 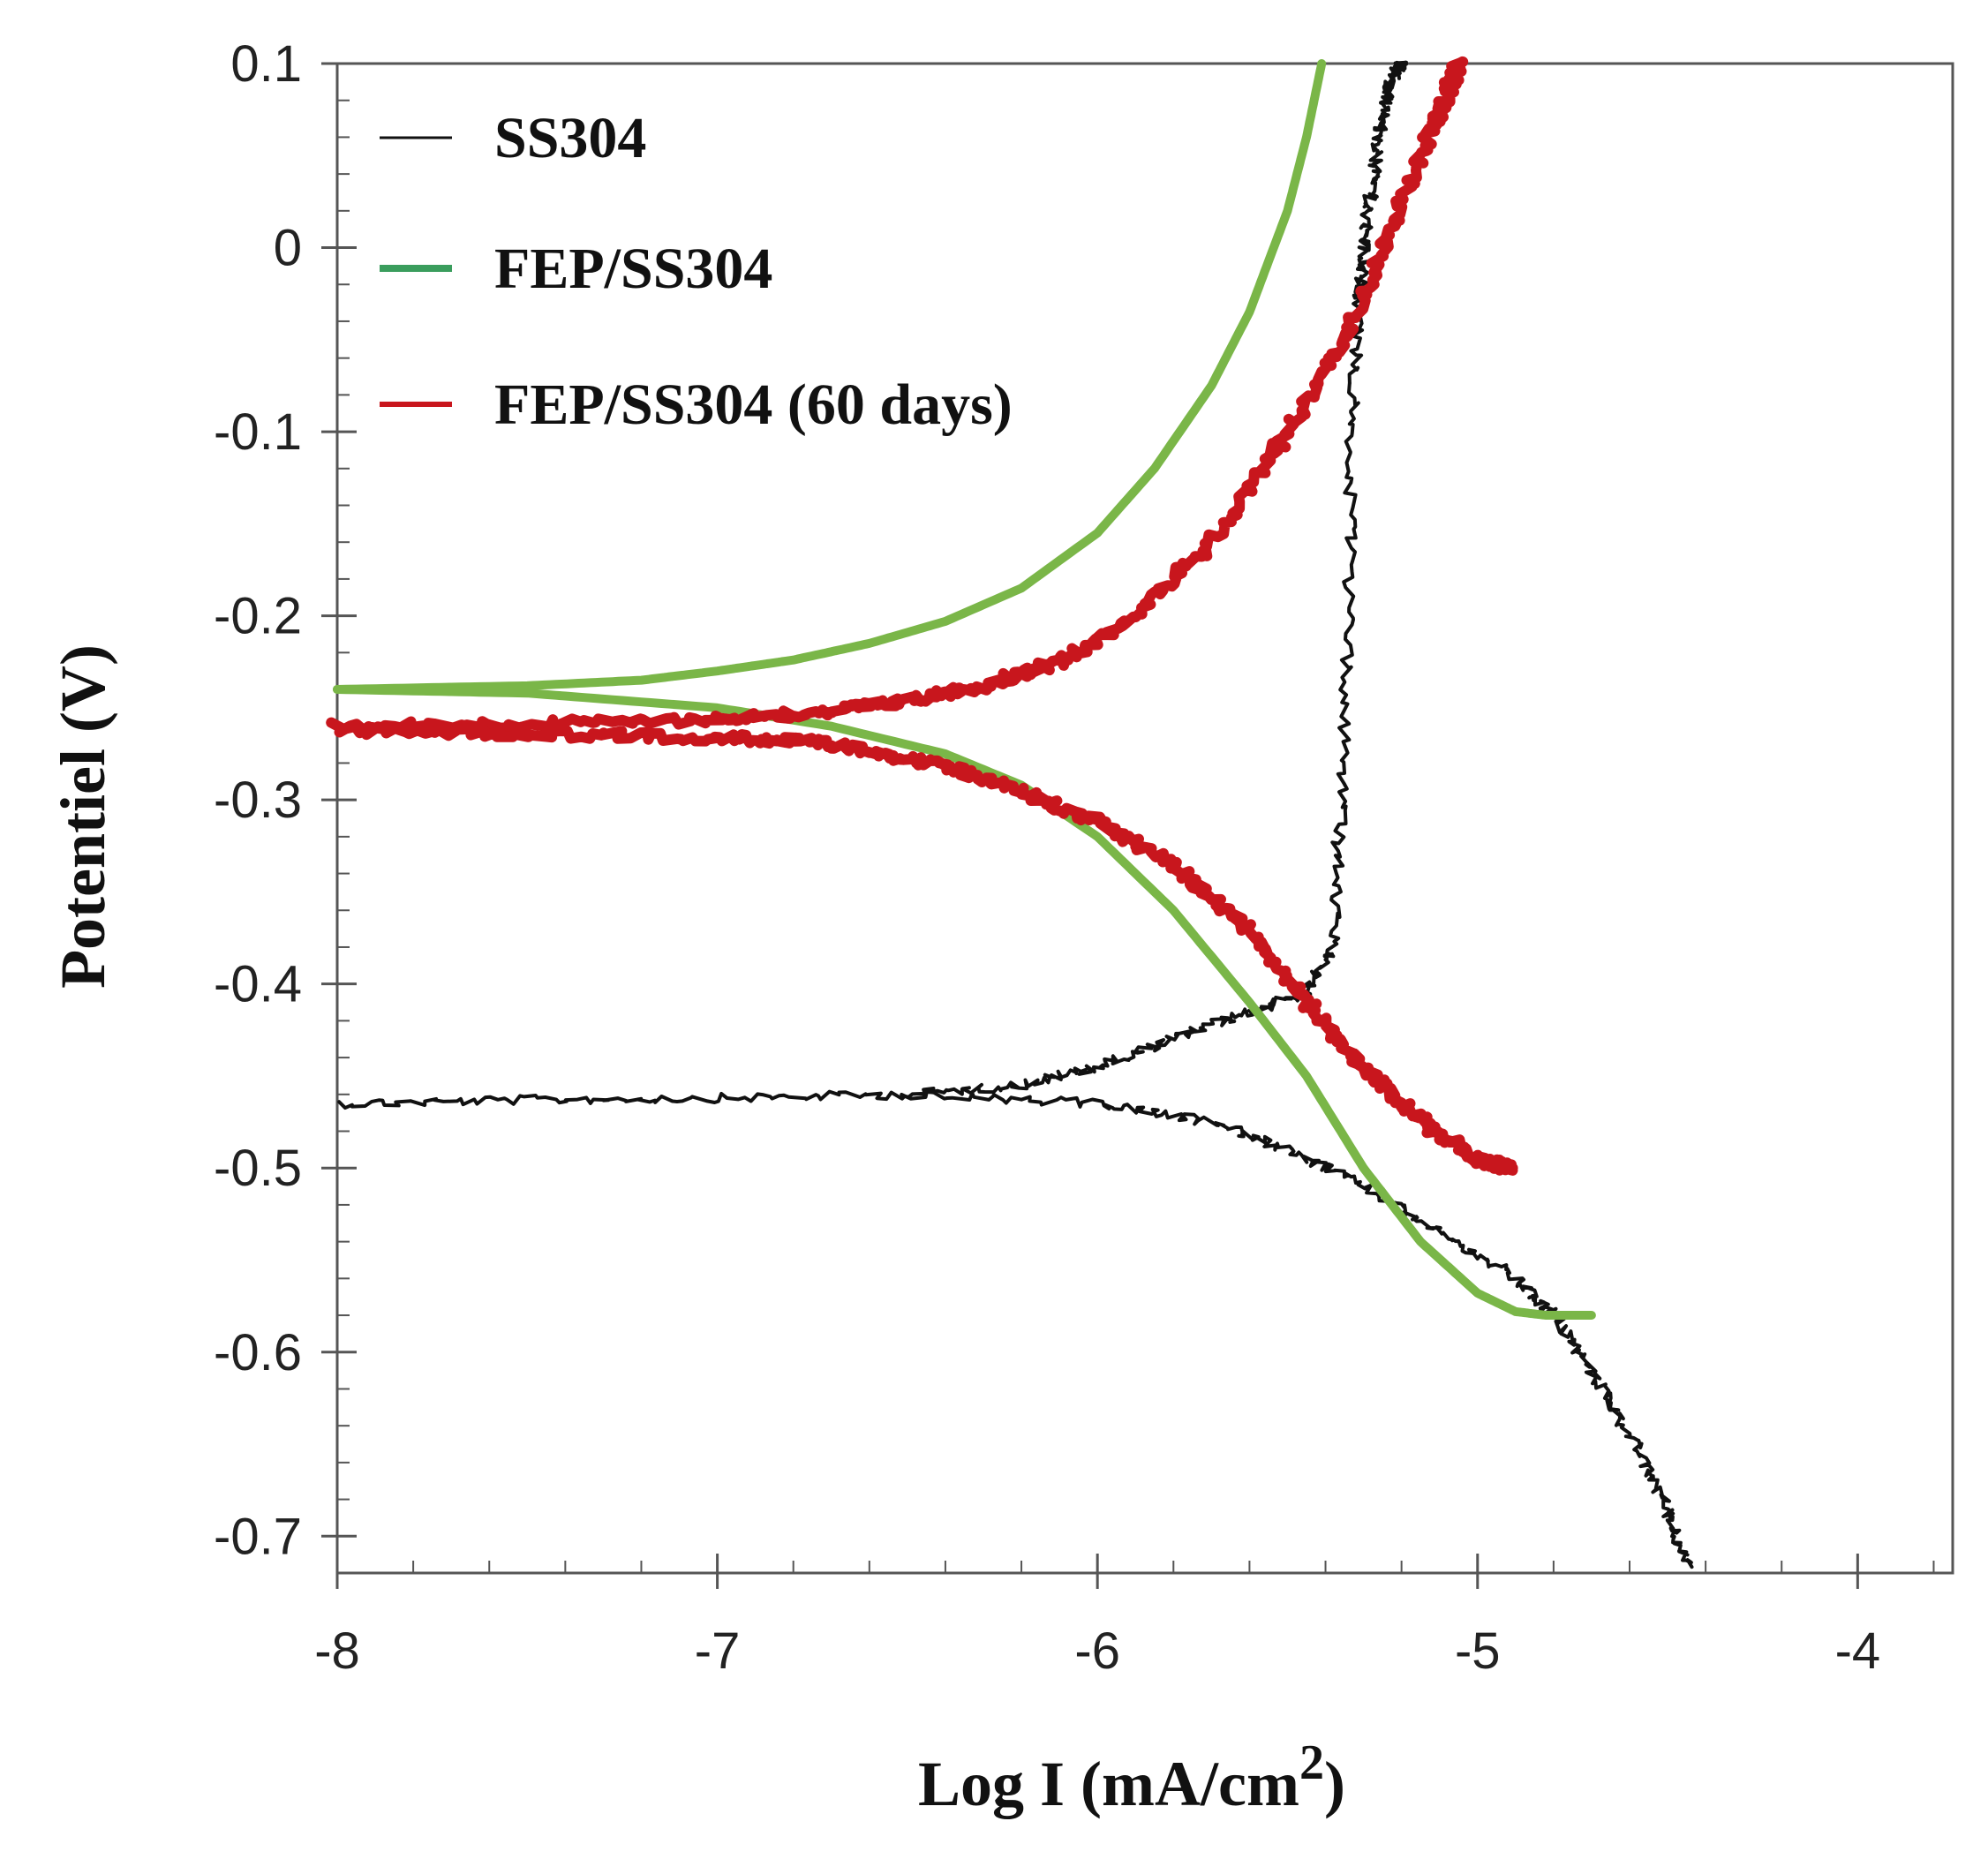 I want to click on y-tick-label: -0.7, so click(x=258, y=1536).